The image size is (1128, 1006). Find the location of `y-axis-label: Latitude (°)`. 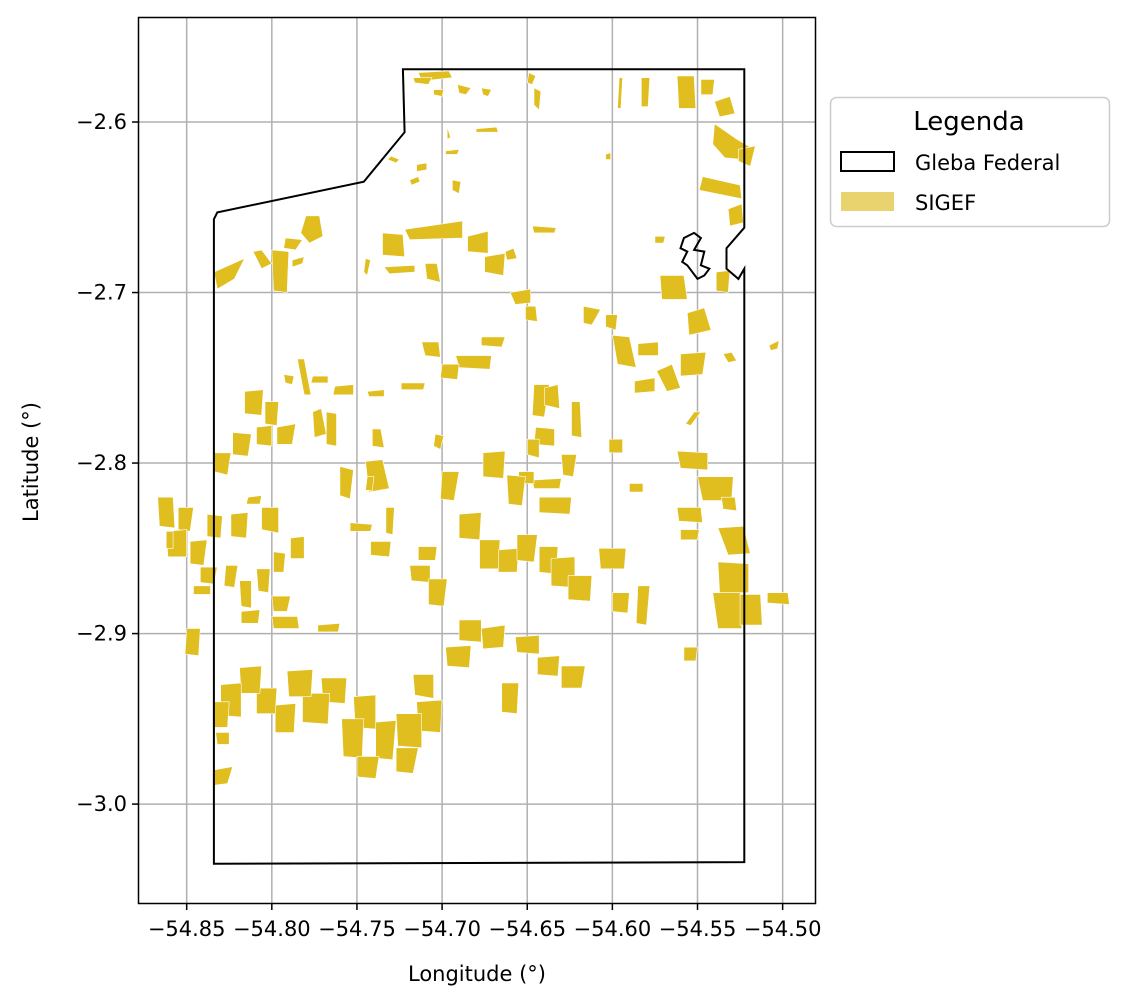

y-axis-label: Latitude (°) is located at coordinates (31, 462).